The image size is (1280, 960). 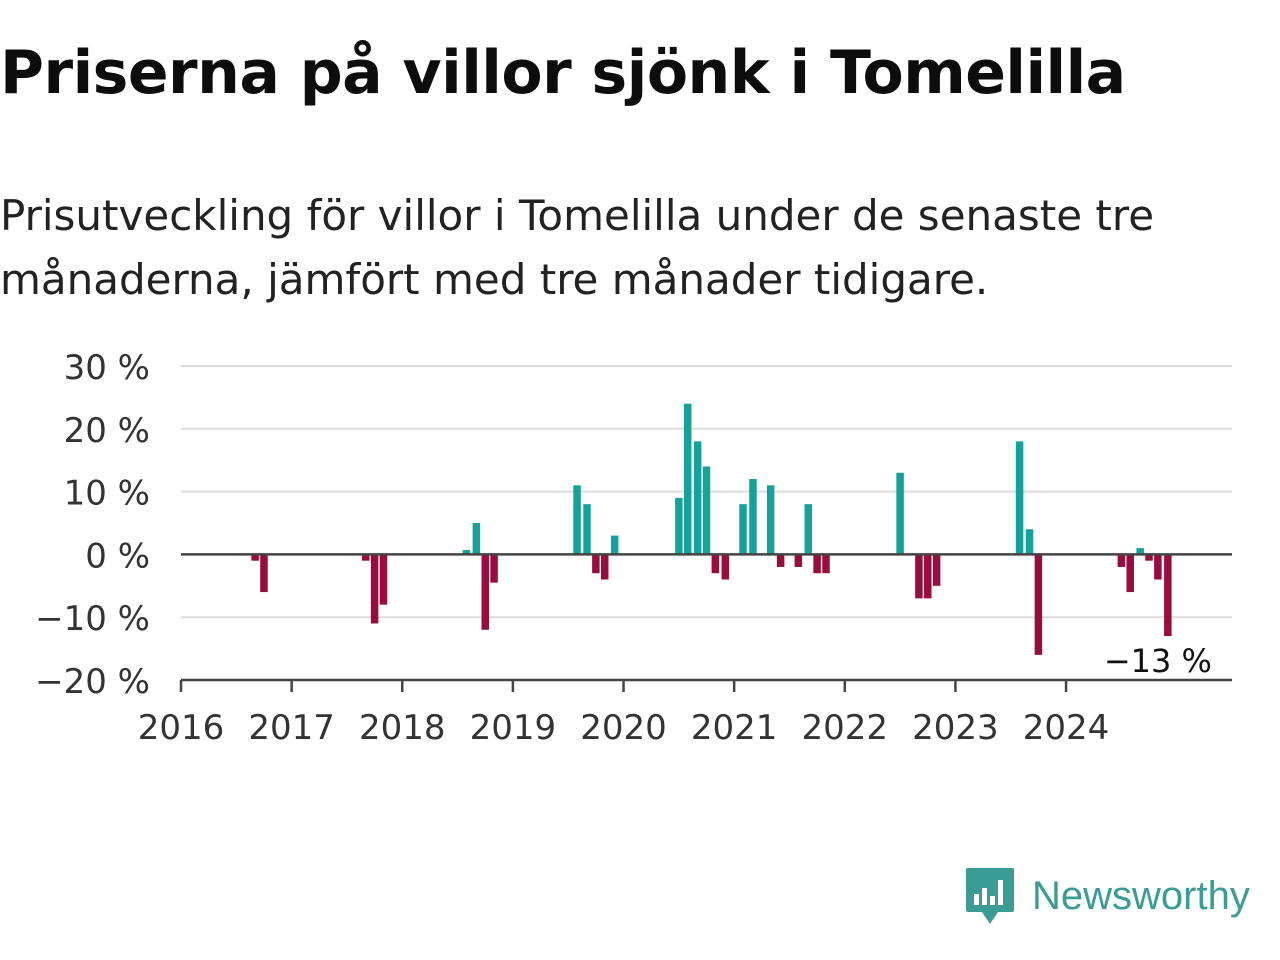 I want to click on y-tick-label: 10 %, so click(x=107, y=494).